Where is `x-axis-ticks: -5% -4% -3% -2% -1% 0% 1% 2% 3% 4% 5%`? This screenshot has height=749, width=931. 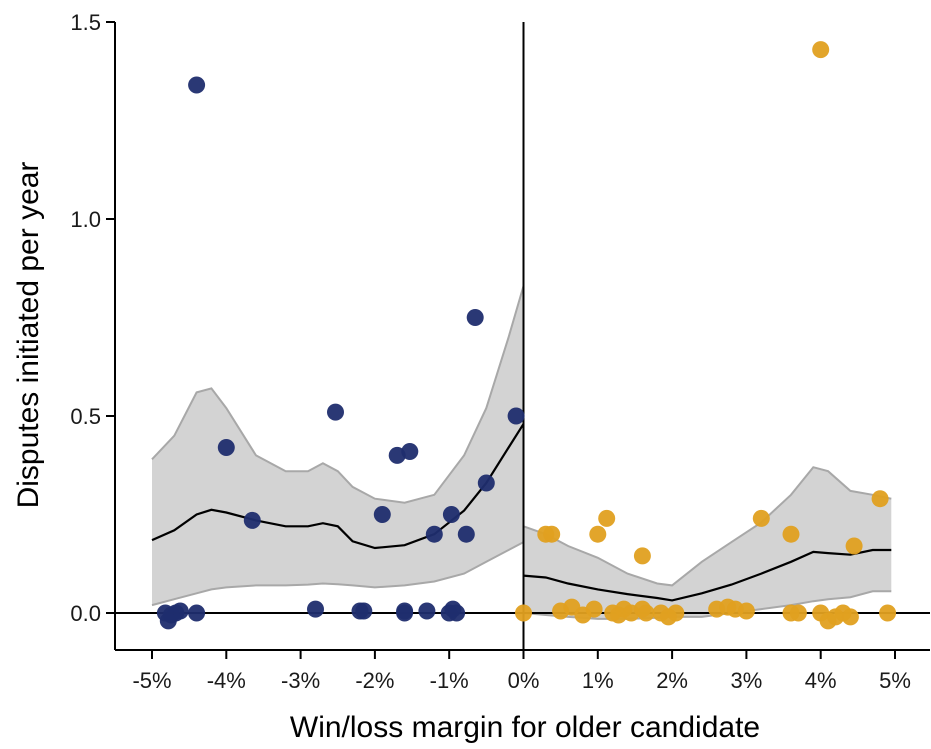 x-axis-ticks: -5% -4% -3% -2% -1% 0% 1% 2% 3% 4% 5% is located at coordinates (521, 671).